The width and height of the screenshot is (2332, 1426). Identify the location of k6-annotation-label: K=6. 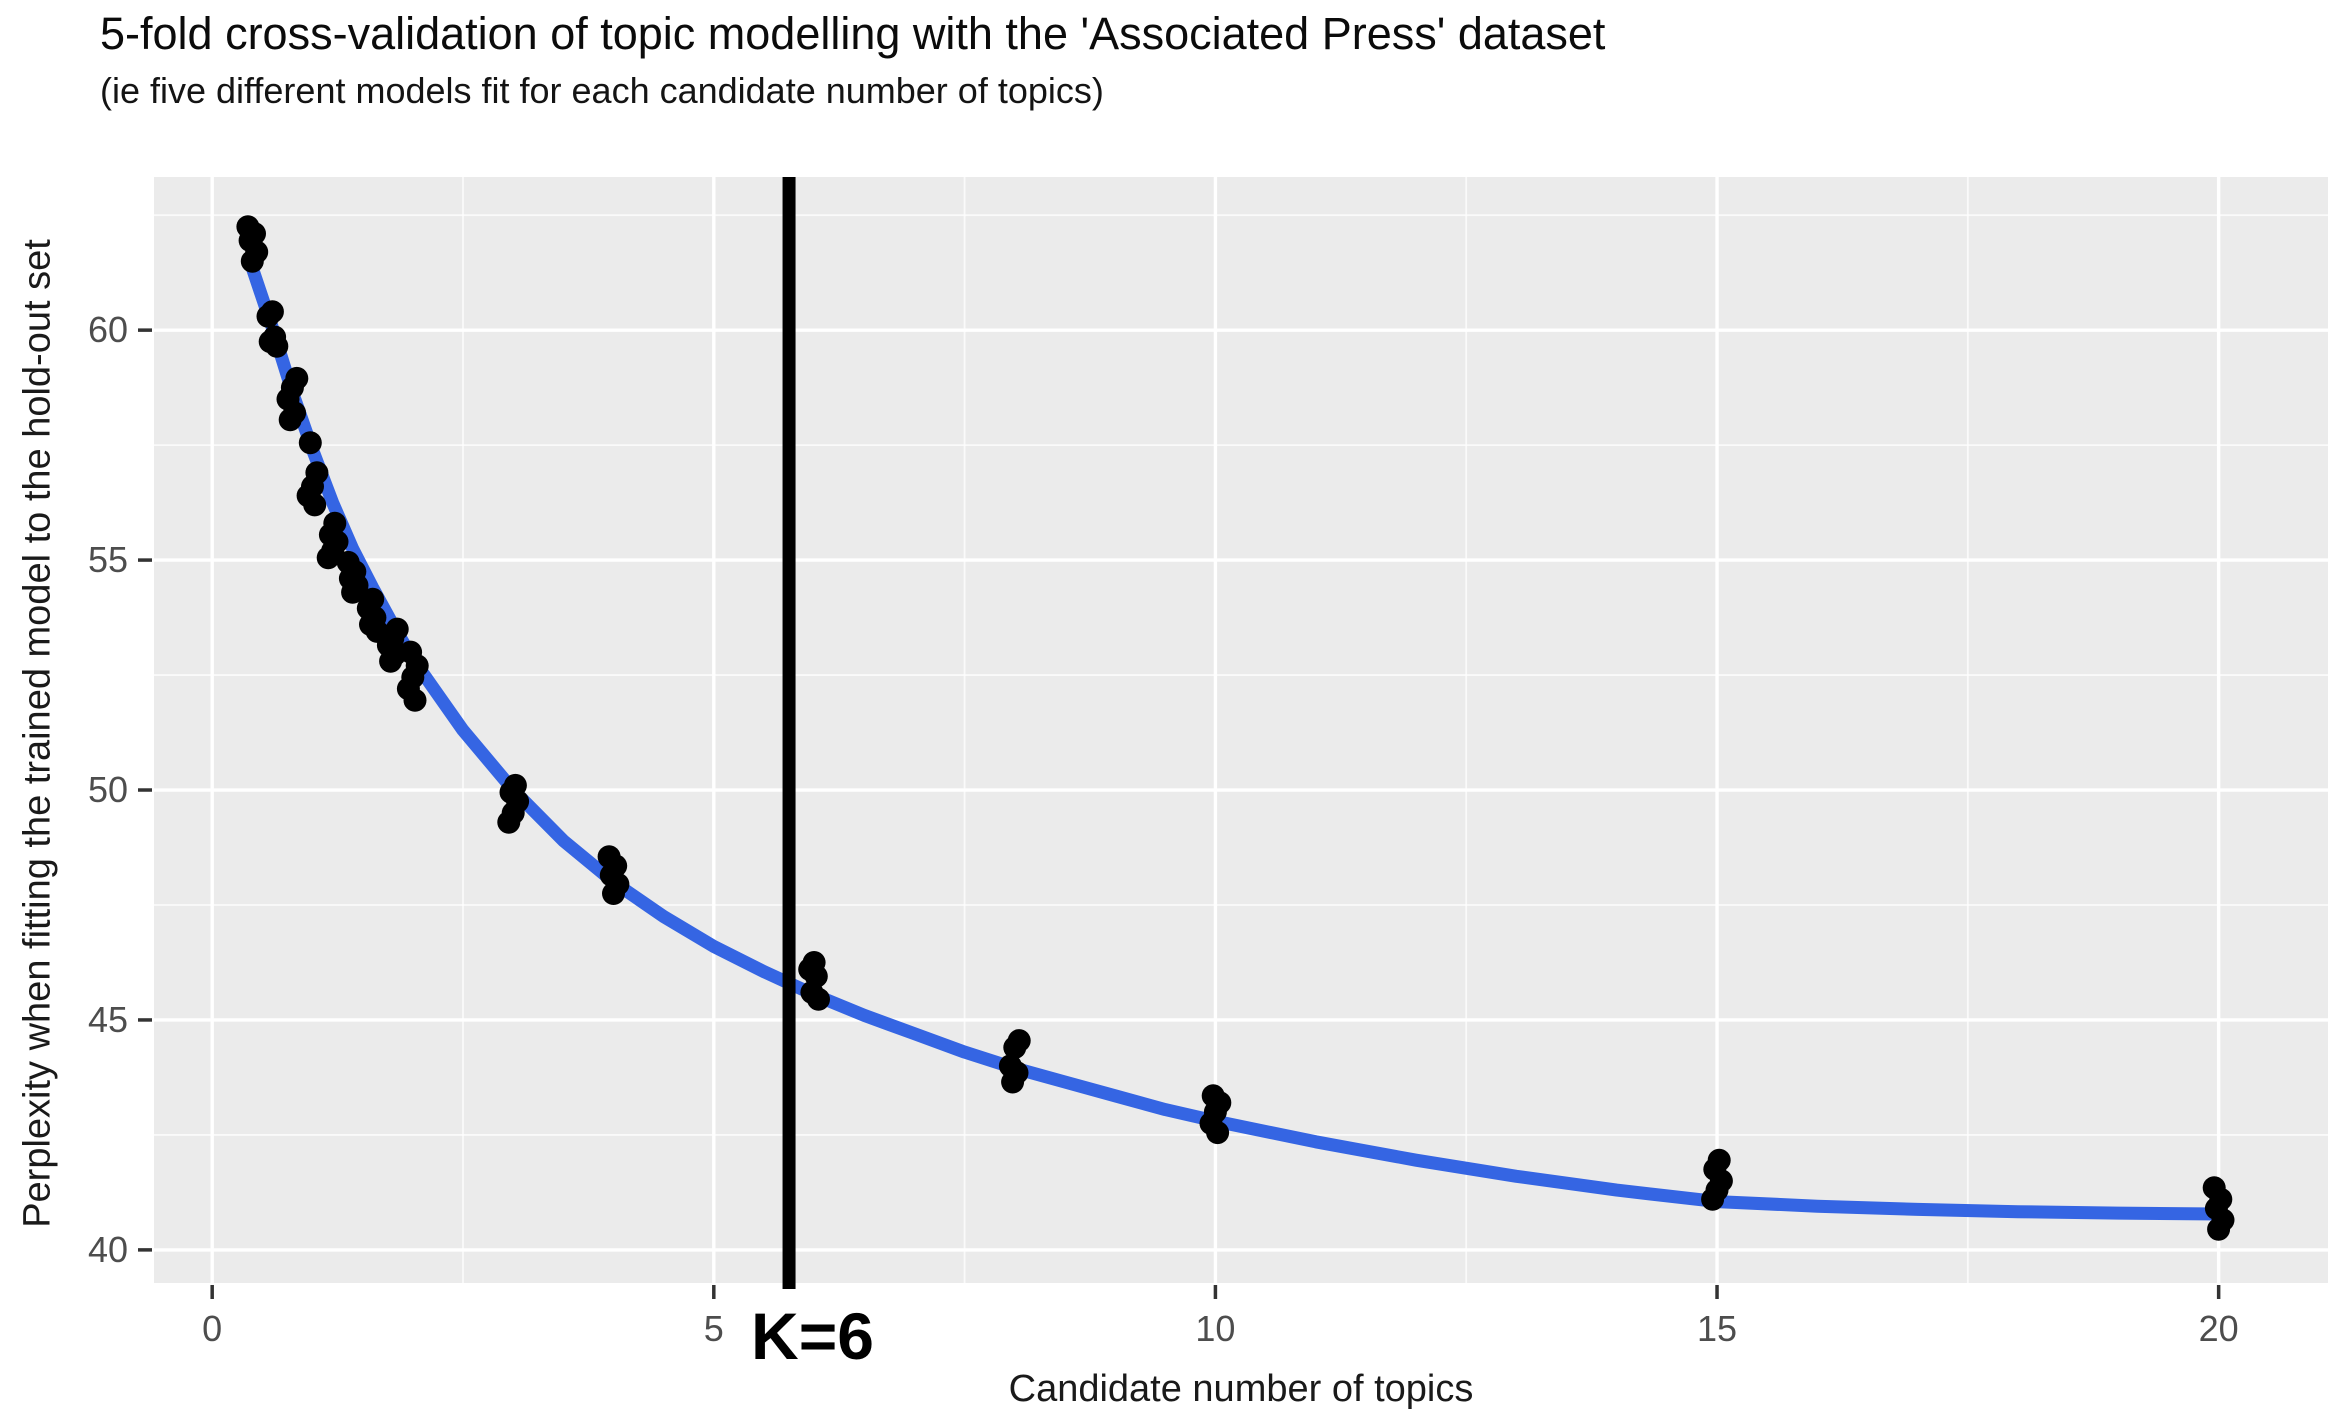
(812, 1336).